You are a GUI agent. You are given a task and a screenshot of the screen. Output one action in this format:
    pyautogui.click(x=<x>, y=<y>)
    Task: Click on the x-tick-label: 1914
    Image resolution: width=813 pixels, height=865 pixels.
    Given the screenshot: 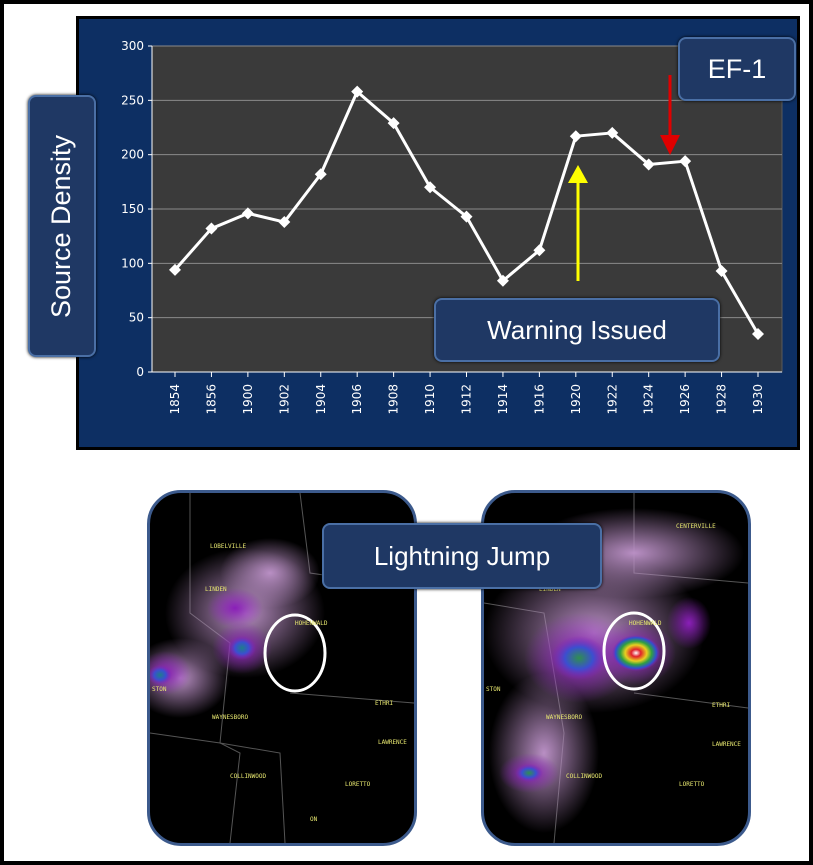 What is the action you would take?
    pyautogui.click(x=503, y=399)
    